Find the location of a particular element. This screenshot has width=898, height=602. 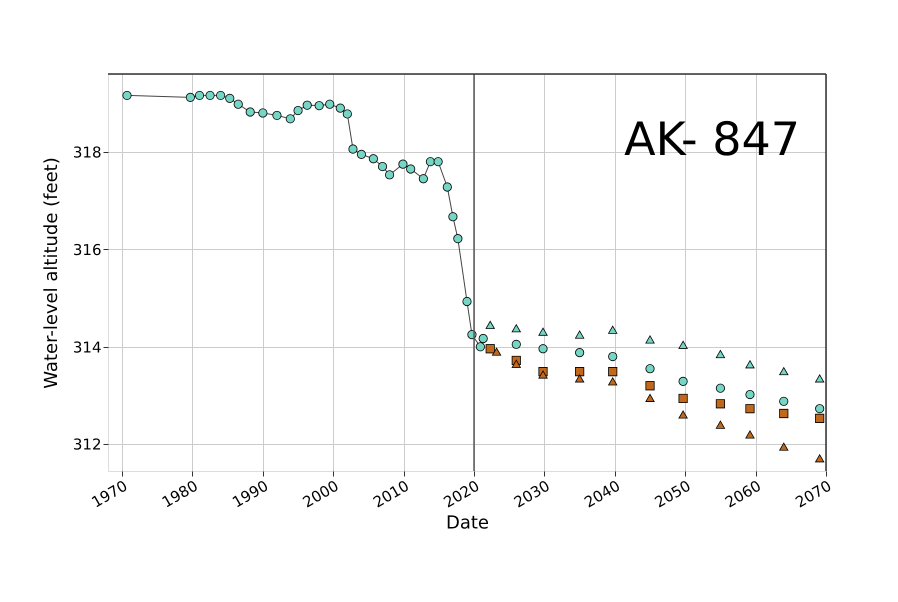

y-tick-label: 312 is located at coordinates (87, 445).